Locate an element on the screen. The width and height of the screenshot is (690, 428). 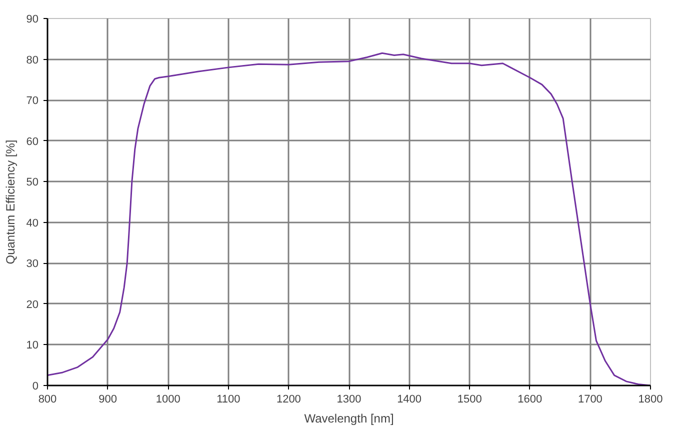
x-tick-label: 1500 is located at coordinates (469, 400).